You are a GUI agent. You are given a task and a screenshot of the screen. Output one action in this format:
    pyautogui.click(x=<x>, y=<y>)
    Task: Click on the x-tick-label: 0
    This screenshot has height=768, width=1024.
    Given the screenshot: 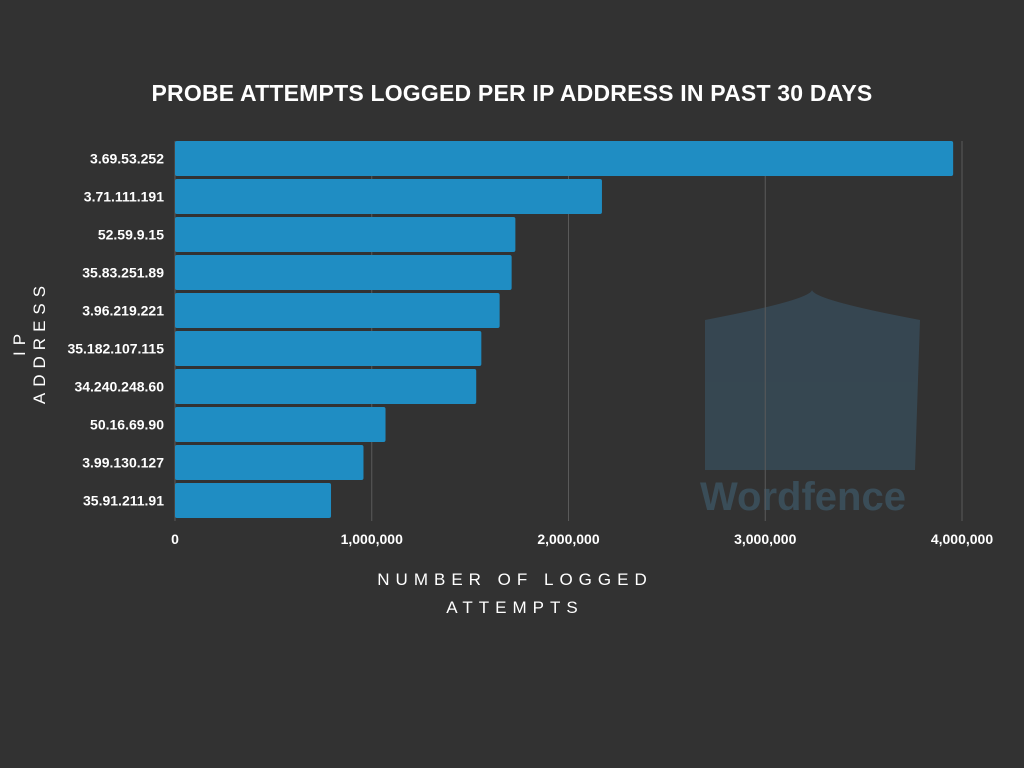 What is the action you would take?
    pyautogui.click(x=175, y=539)
    